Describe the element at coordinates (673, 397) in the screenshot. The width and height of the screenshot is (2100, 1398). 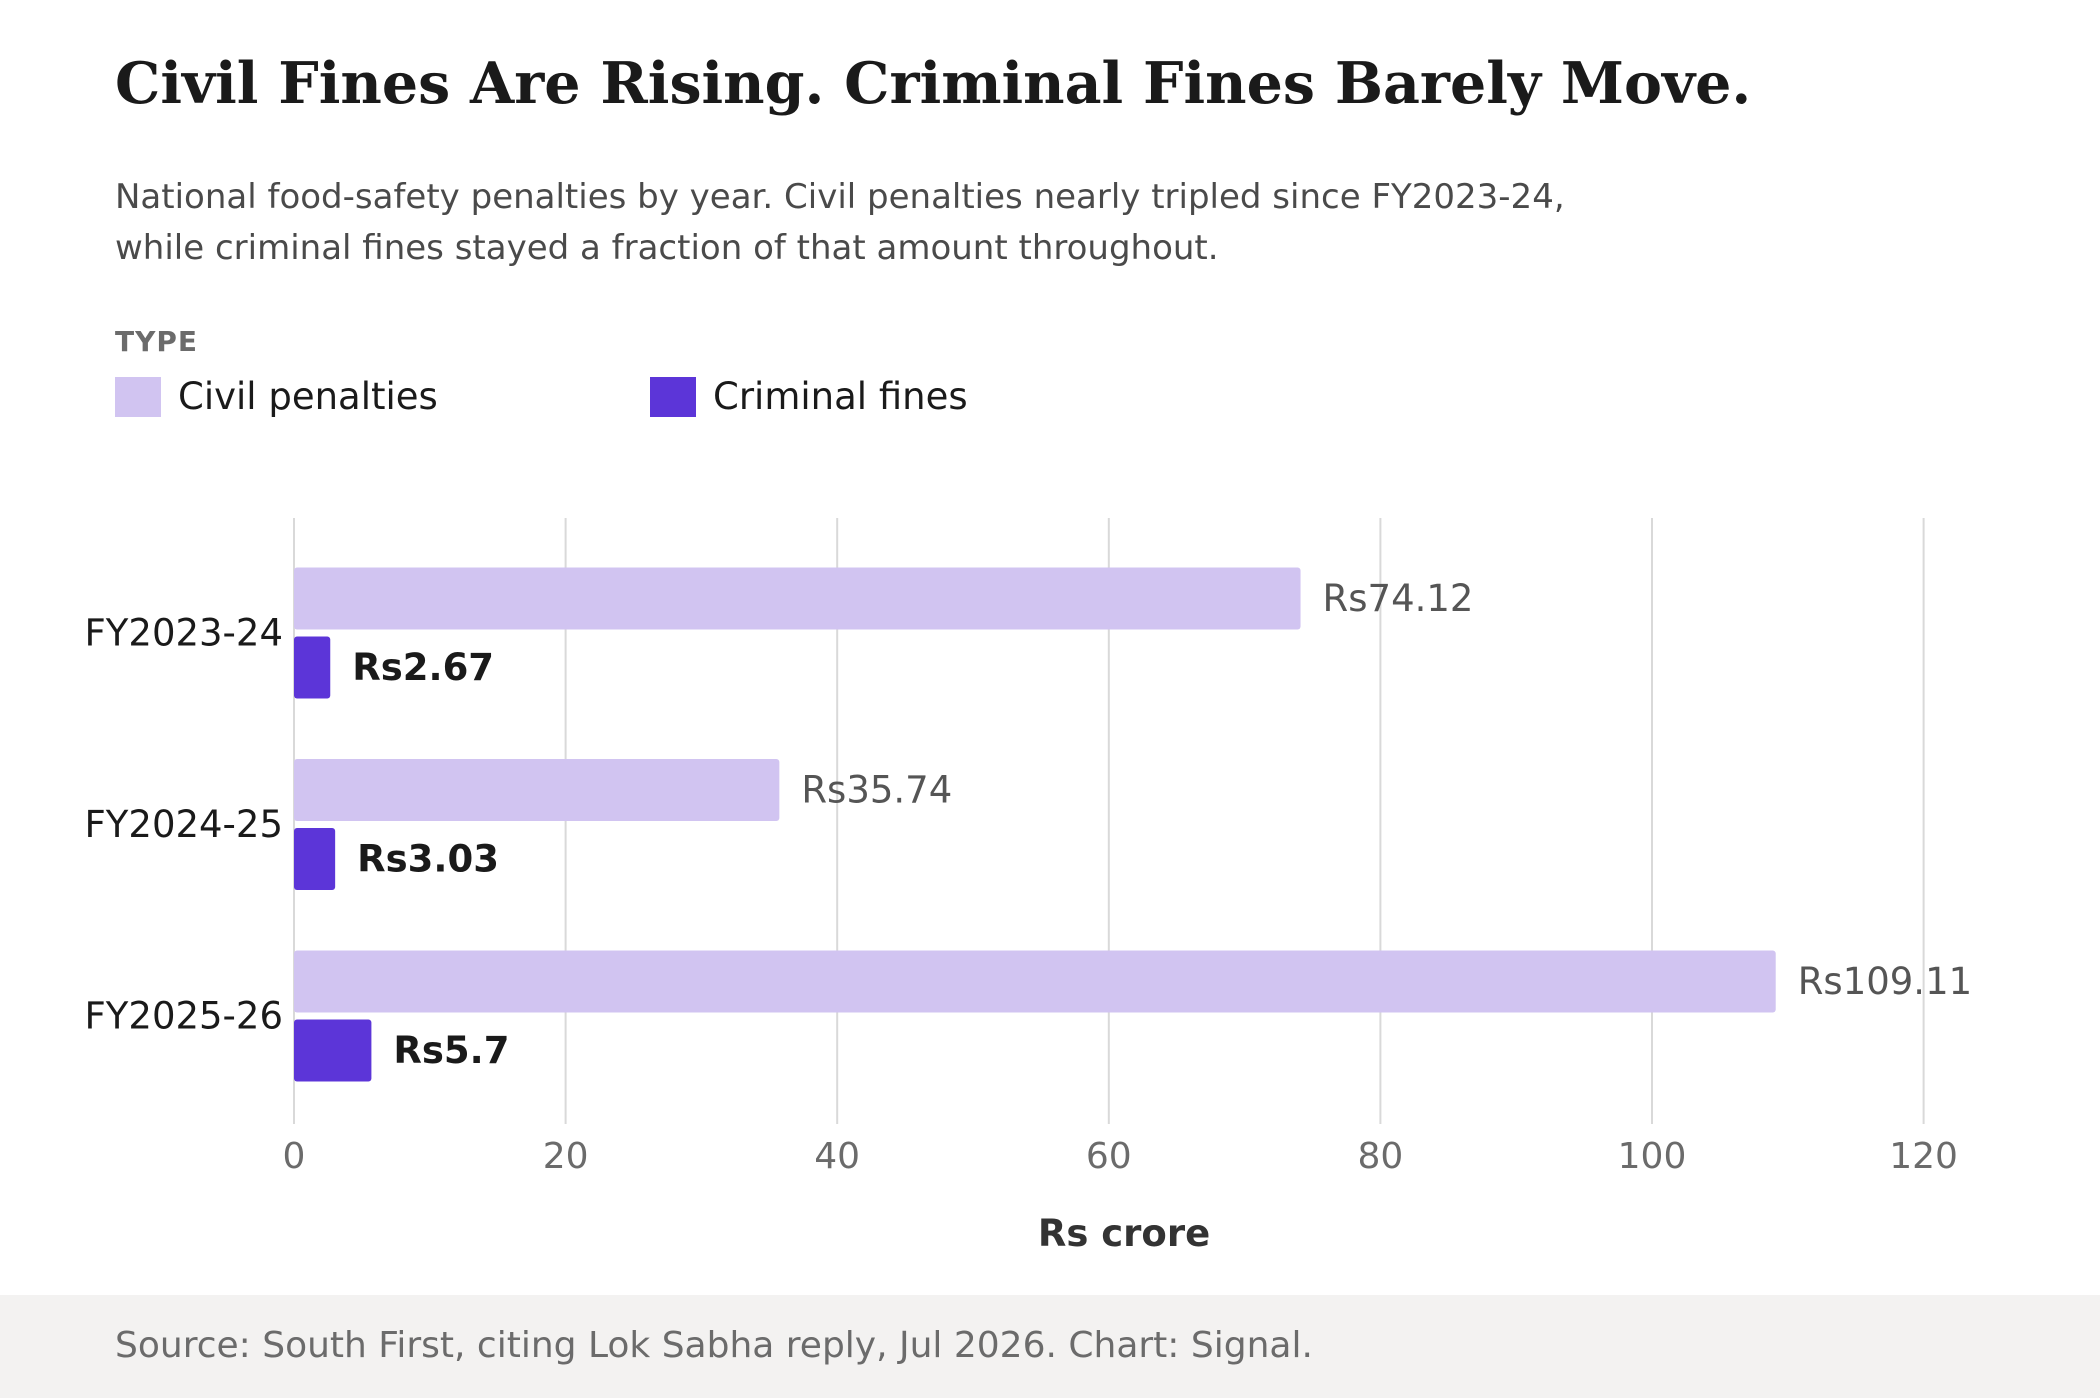
I see `legend-swatch-criminal-fines` at that location.